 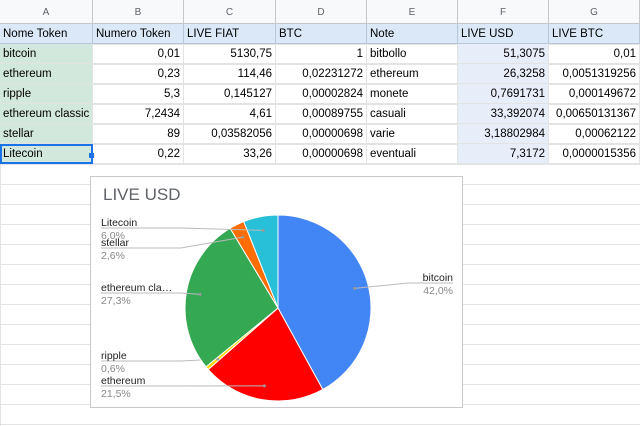 I want to click on table-cell: 7,3172, so click(x=503, y=154).